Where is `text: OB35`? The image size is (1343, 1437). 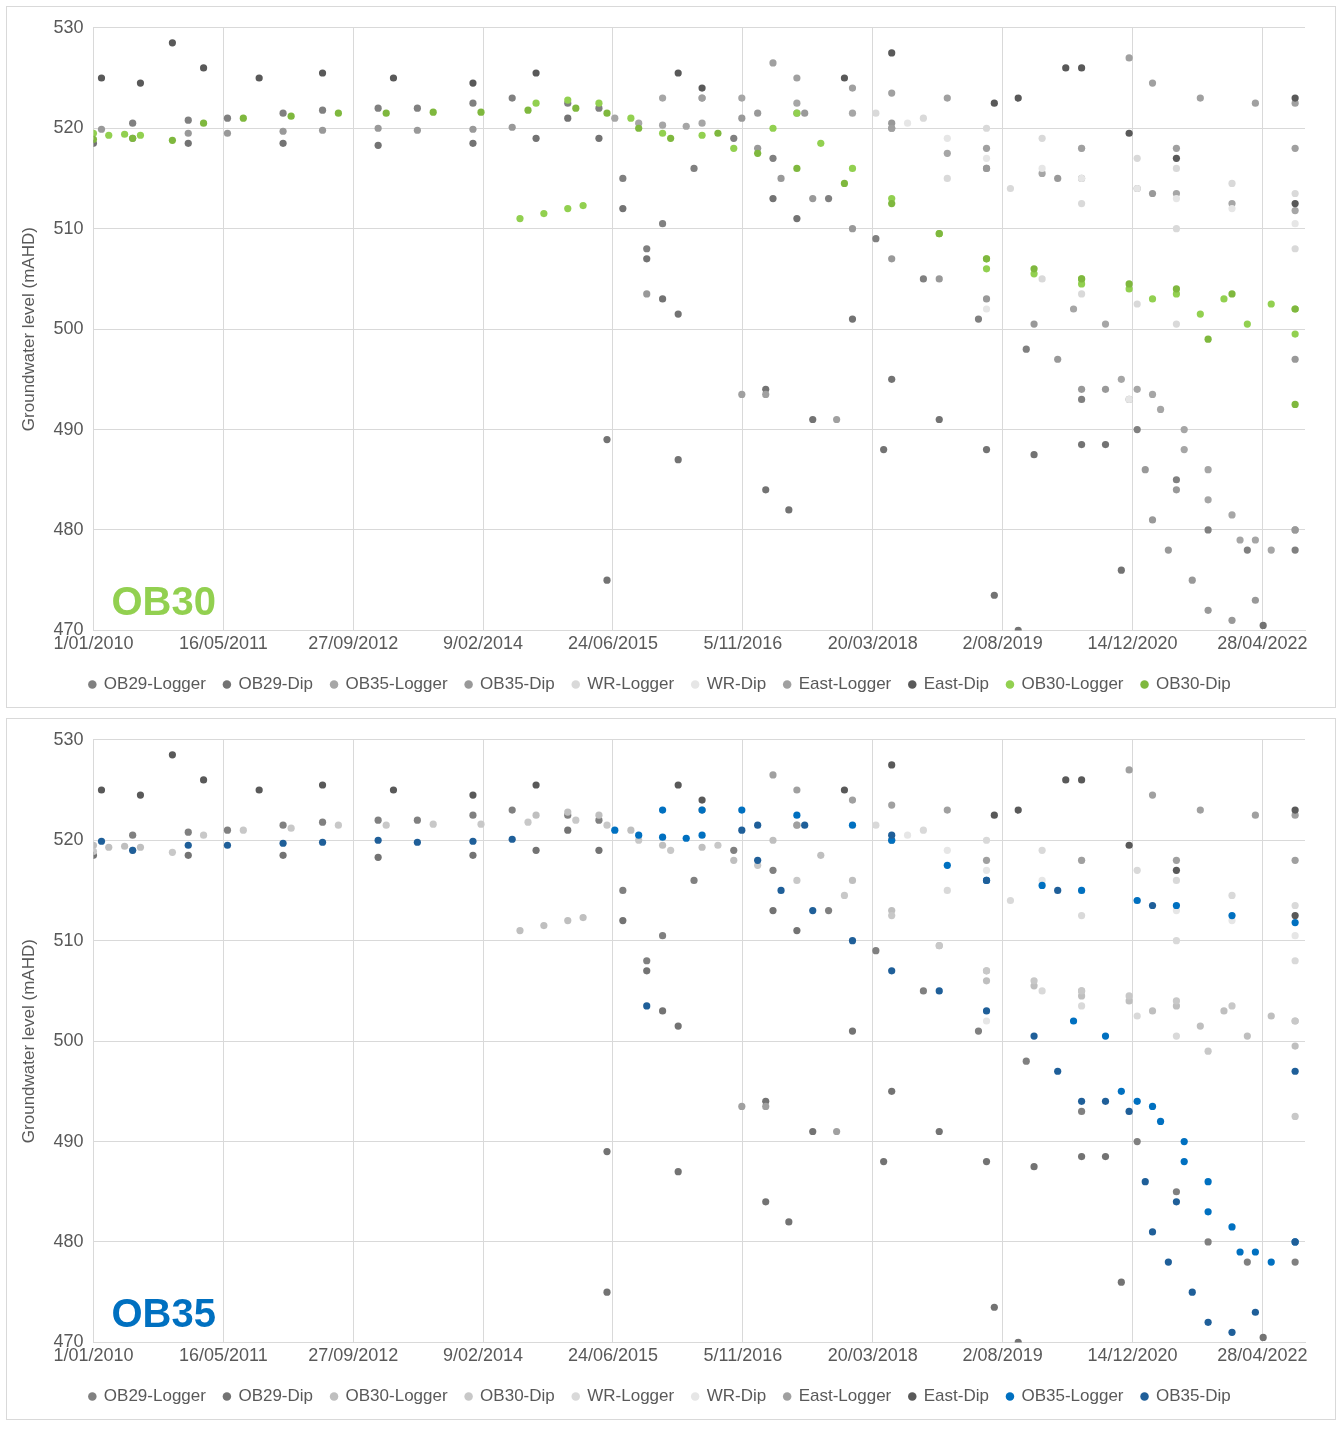
text: OB35 is located at coordinates (163, 1313).